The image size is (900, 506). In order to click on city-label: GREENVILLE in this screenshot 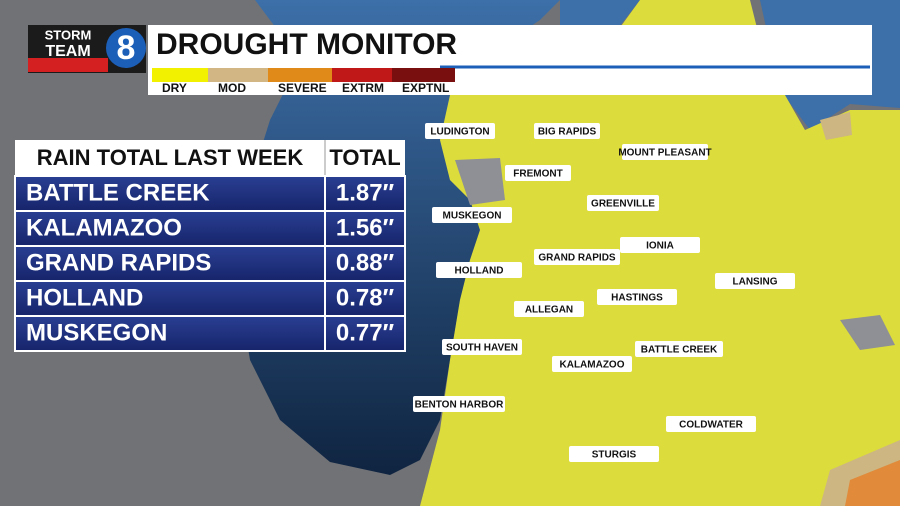, I will do `click(623, 204)`.